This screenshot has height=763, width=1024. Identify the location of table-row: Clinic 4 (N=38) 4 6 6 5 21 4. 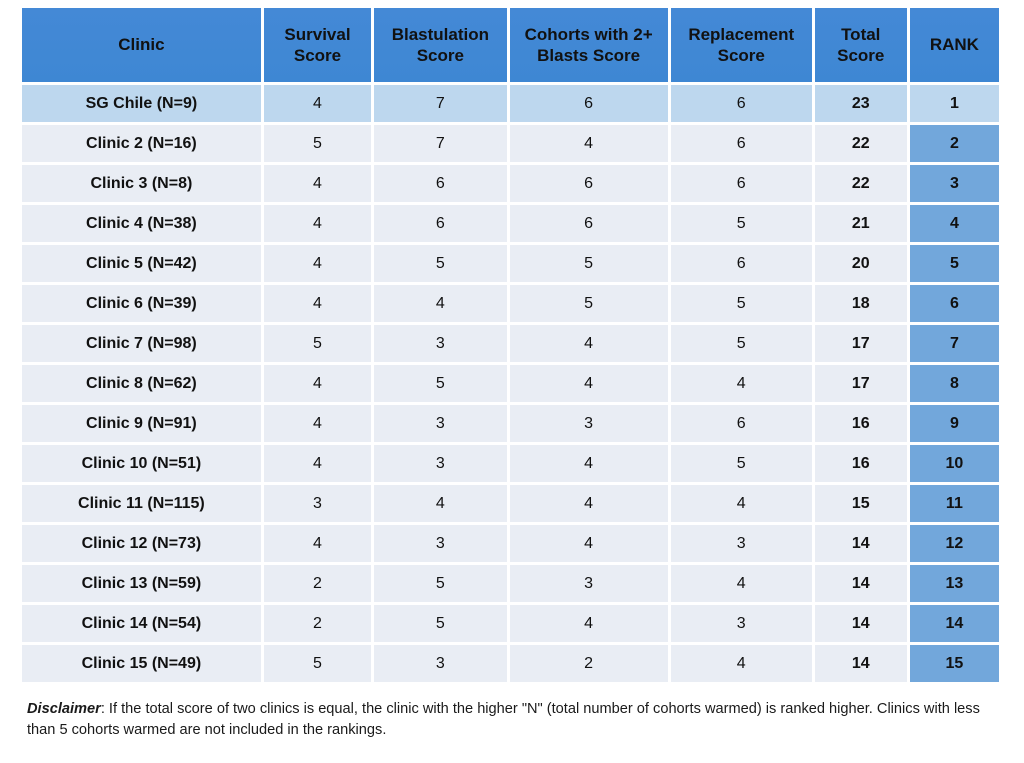
(510, 223).